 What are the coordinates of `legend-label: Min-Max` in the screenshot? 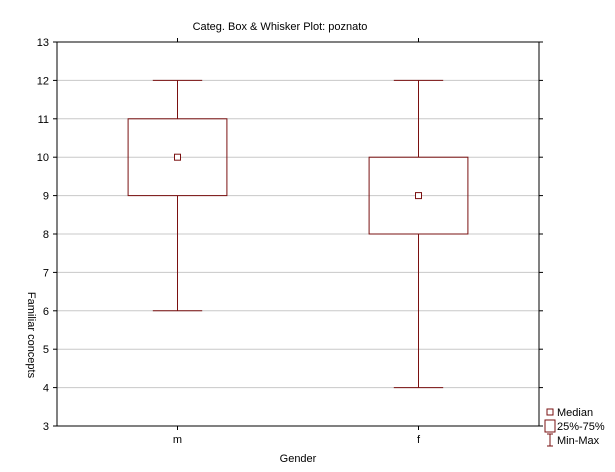 It's located at (578, 441).